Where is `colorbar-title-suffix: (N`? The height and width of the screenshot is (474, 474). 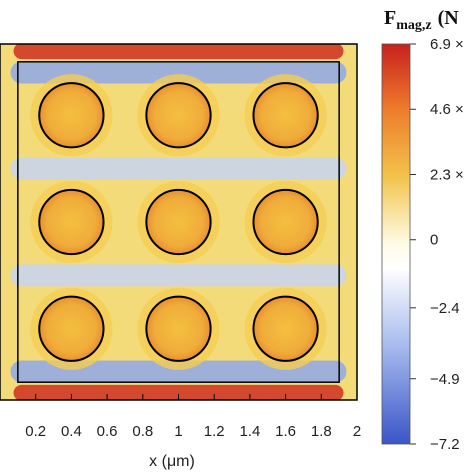
colorbar-title-suffix: (N is located at coordinates (449, 18).